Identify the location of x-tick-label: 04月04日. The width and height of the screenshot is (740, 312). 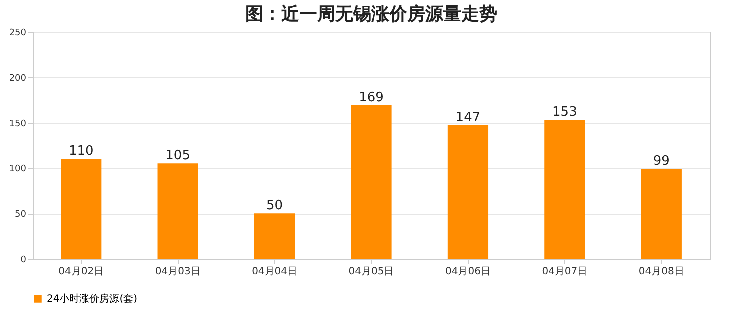
(275, 272).